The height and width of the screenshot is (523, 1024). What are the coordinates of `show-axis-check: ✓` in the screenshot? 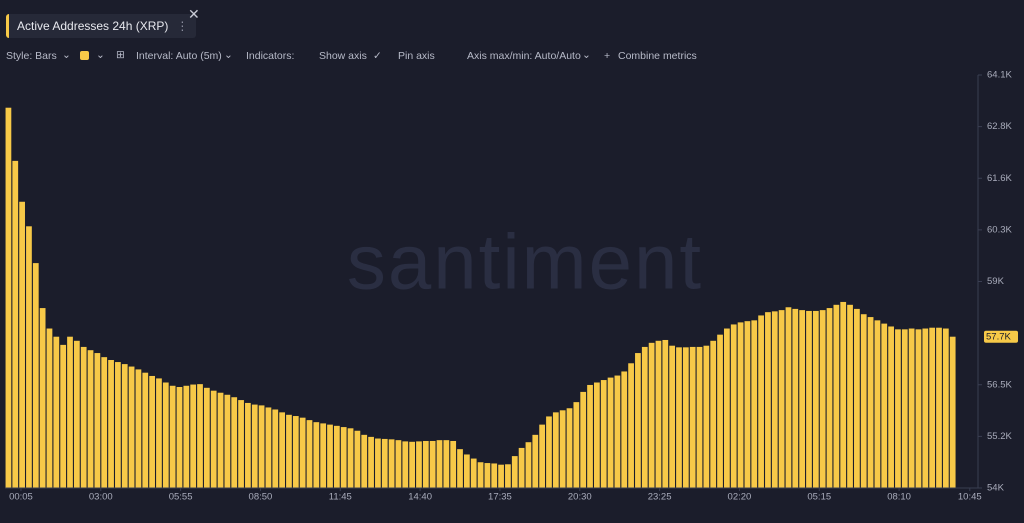 It's located at (377, 56).